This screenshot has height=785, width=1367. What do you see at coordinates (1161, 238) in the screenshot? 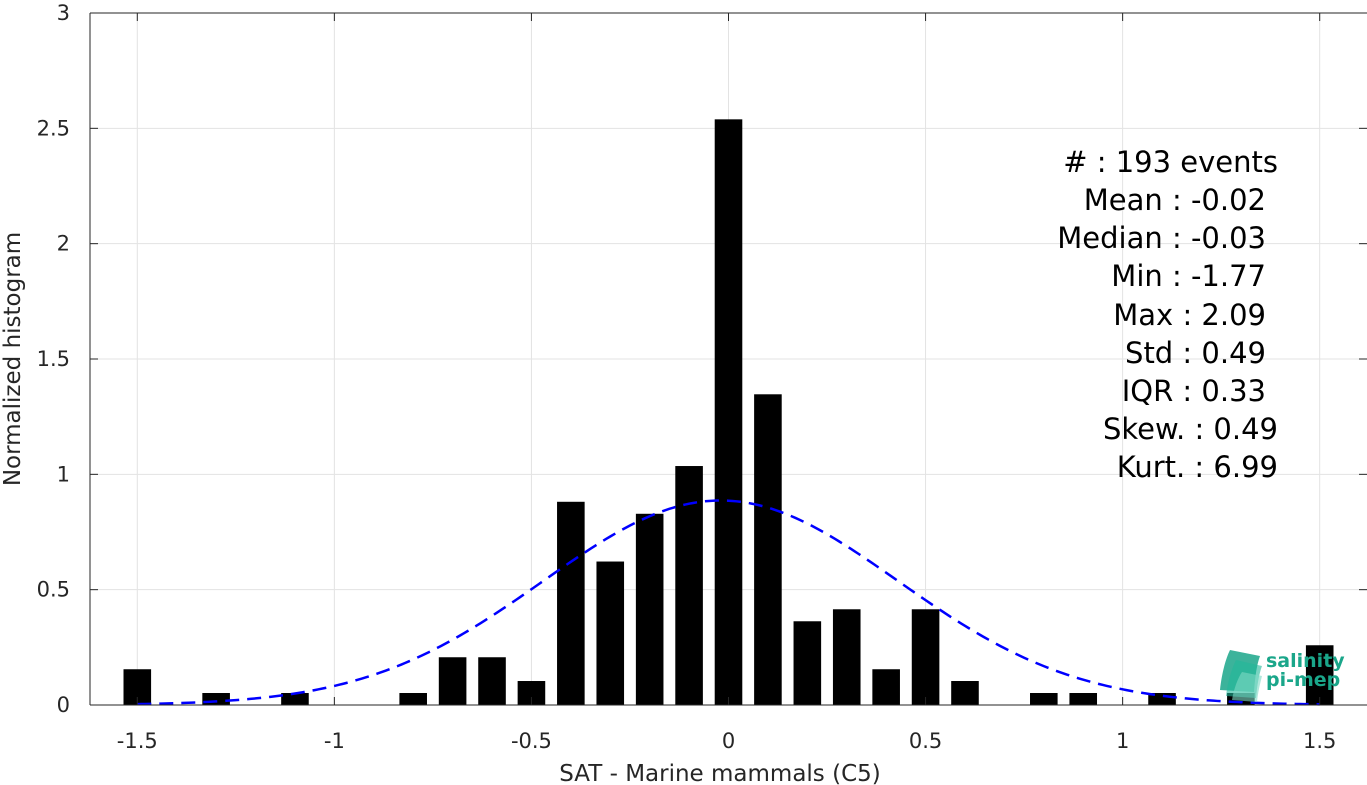
I see `stats-median: Median : -0.03` at bounding box center [1161, 238].